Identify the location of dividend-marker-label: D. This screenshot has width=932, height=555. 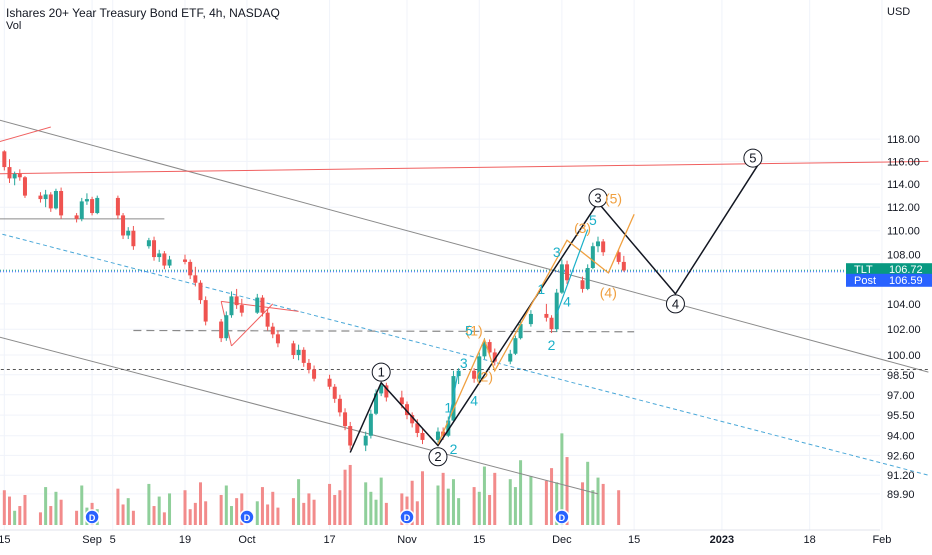
(247, 518).